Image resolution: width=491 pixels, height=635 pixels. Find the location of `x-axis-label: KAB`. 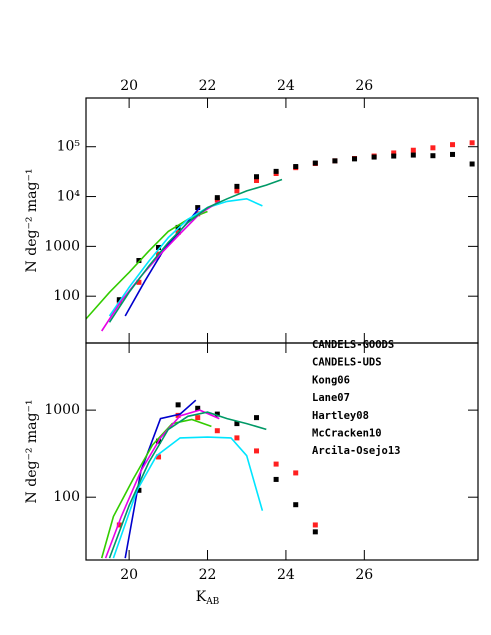

x-axis-label: KAB is located at coordinates (208, 598).